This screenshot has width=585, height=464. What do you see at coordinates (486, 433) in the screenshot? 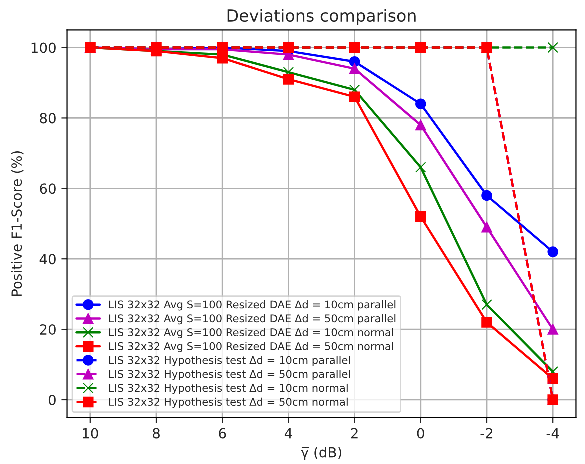
I see `x-tick-label: -2` at bounding box center [486, 433].